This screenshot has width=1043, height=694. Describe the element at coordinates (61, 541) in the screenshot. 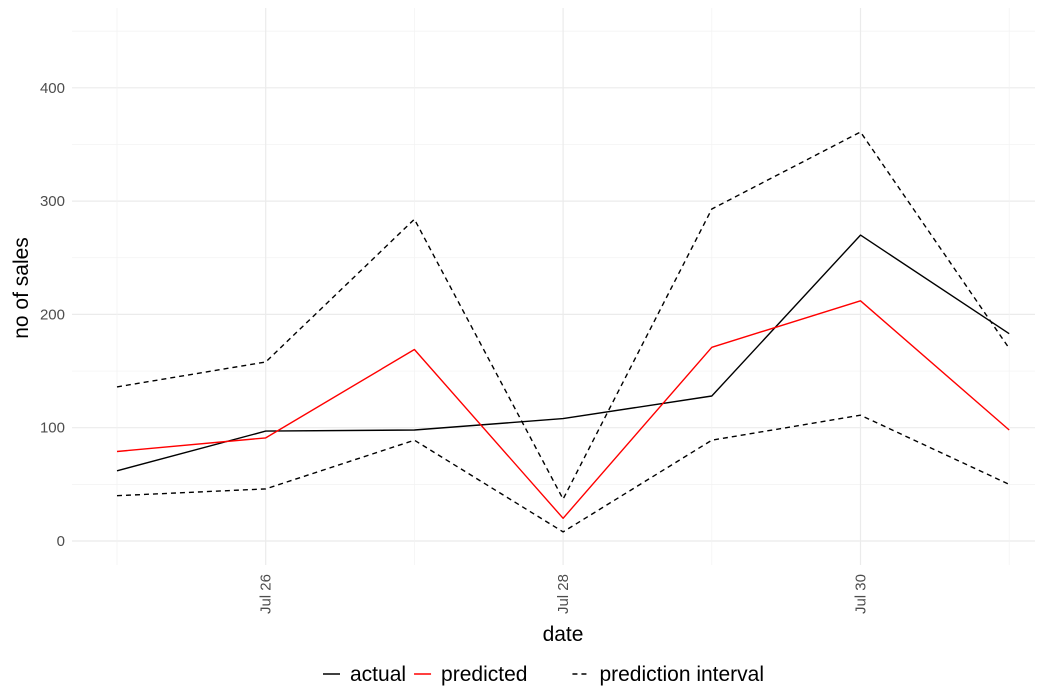

I see `y-tick-label: 0` at that location.